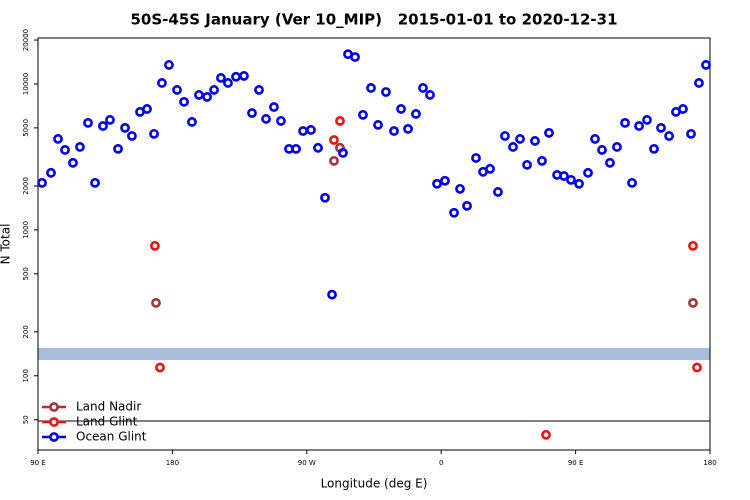 The image size is (750, 500). I want to click on y-tick-label: 200, so click(26, 331).